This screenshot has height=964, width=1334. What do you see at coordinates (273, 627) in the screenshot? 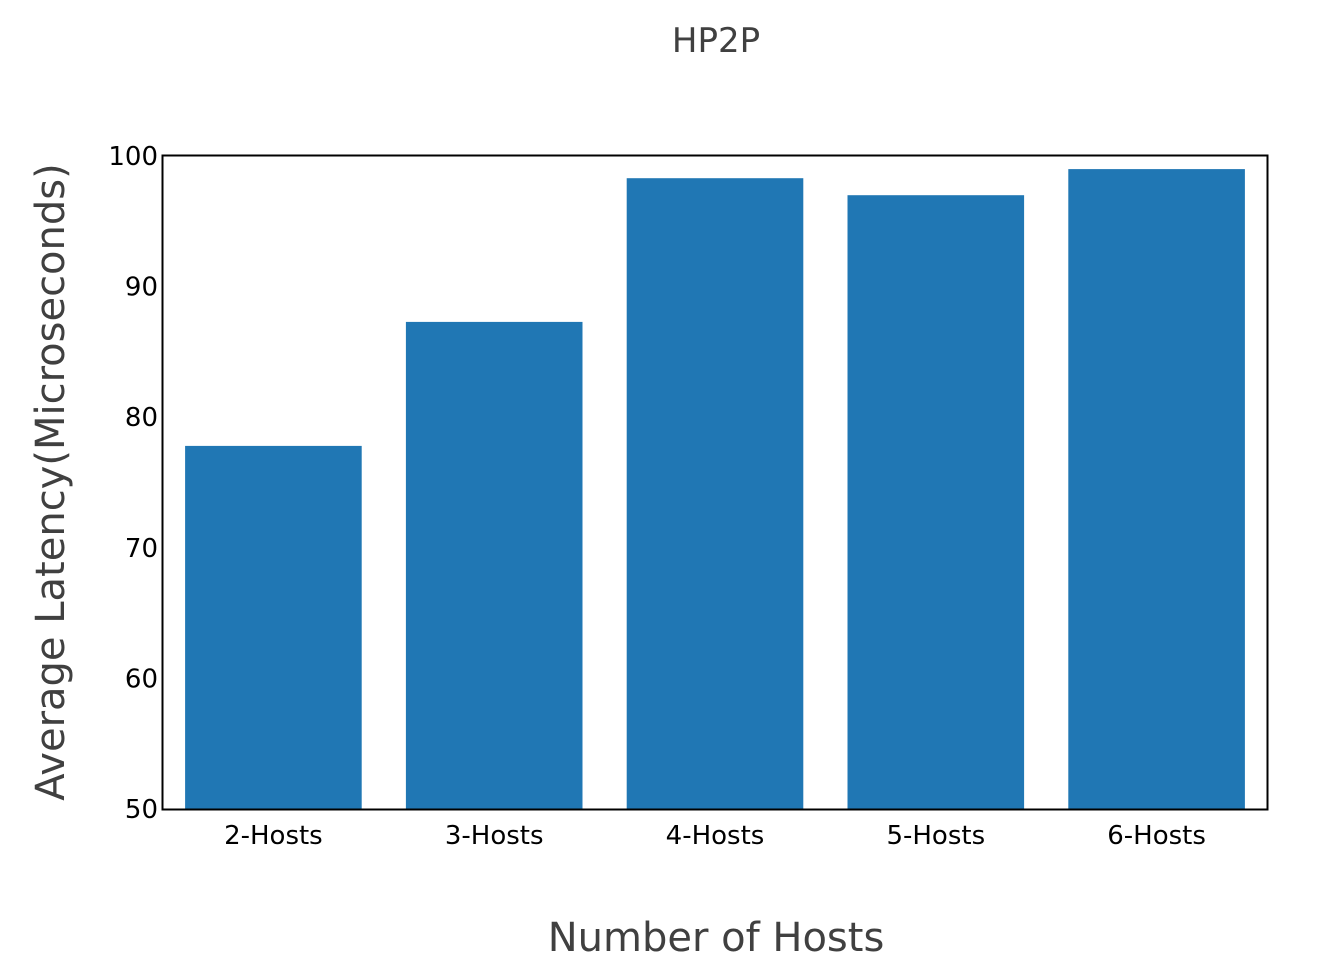
I see `bar-2-hosts` at bounding box center [273, 627].